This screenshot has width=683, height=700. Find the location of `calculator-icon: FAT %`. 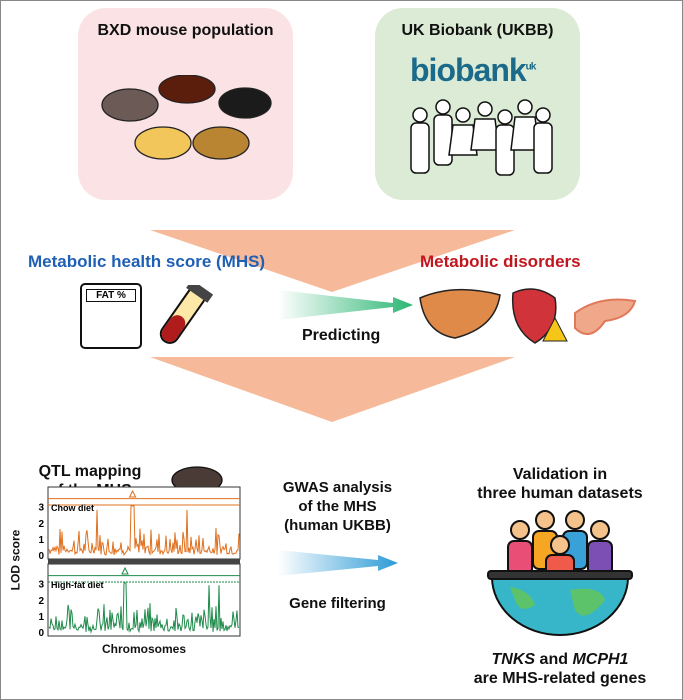

calculator-icon: FAT % is located at coordinates (111, 316).